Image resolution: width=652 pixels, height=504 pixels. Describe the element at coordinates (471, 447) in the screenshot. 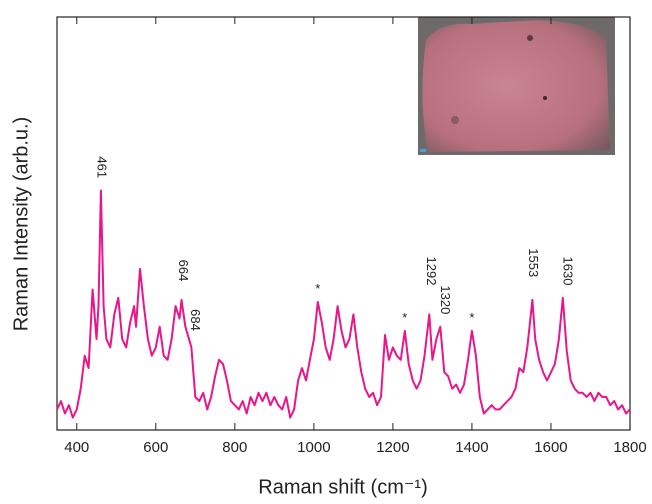

I see `x-tick-label: 1400` at that location.